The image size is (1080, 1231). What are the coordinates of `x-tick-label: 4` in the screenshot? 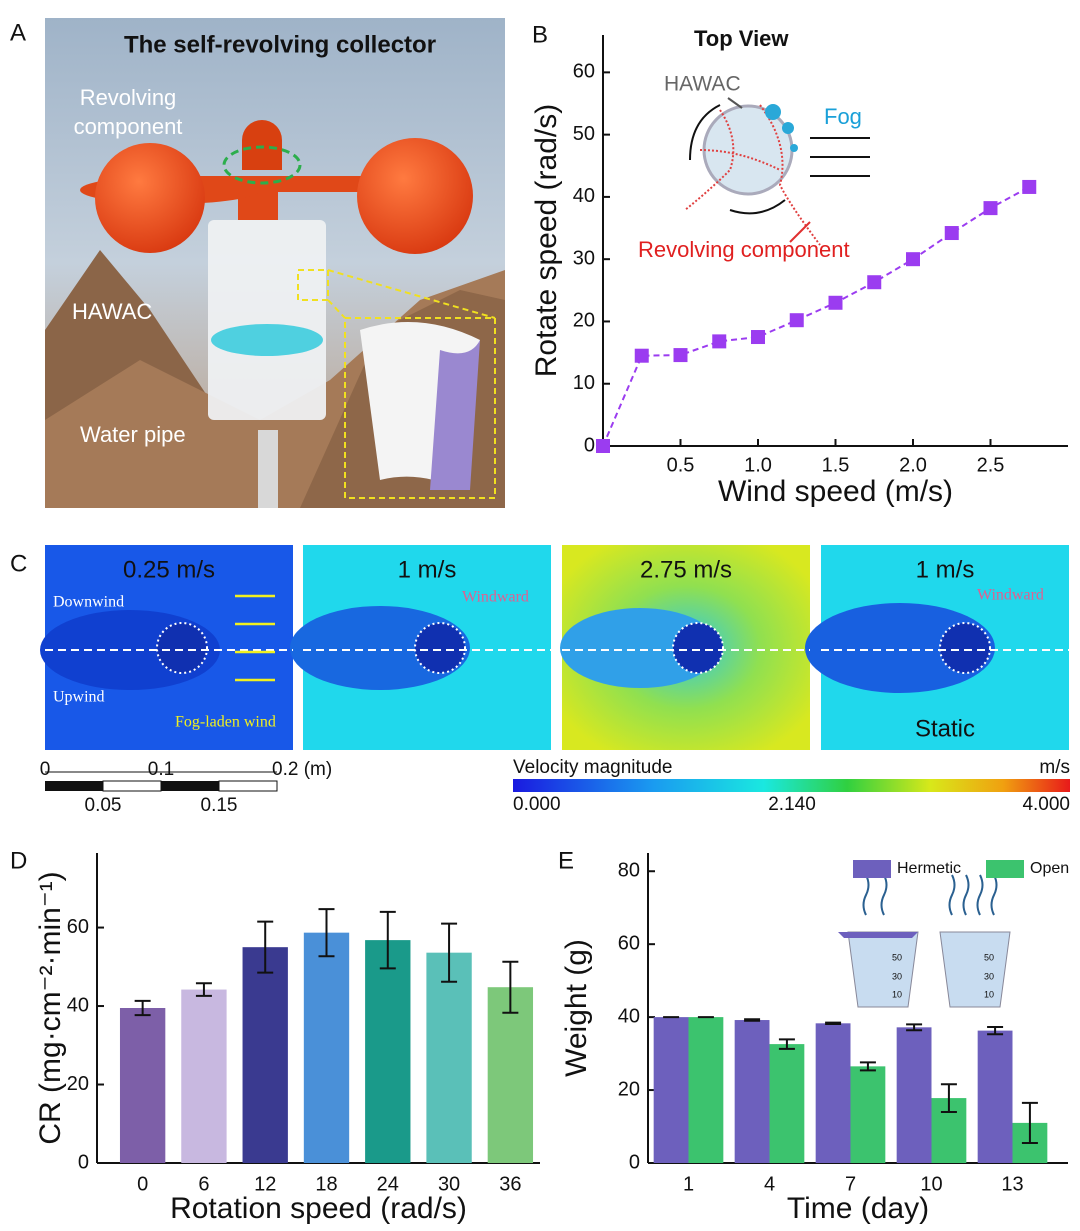 It's located at (769, 1184).